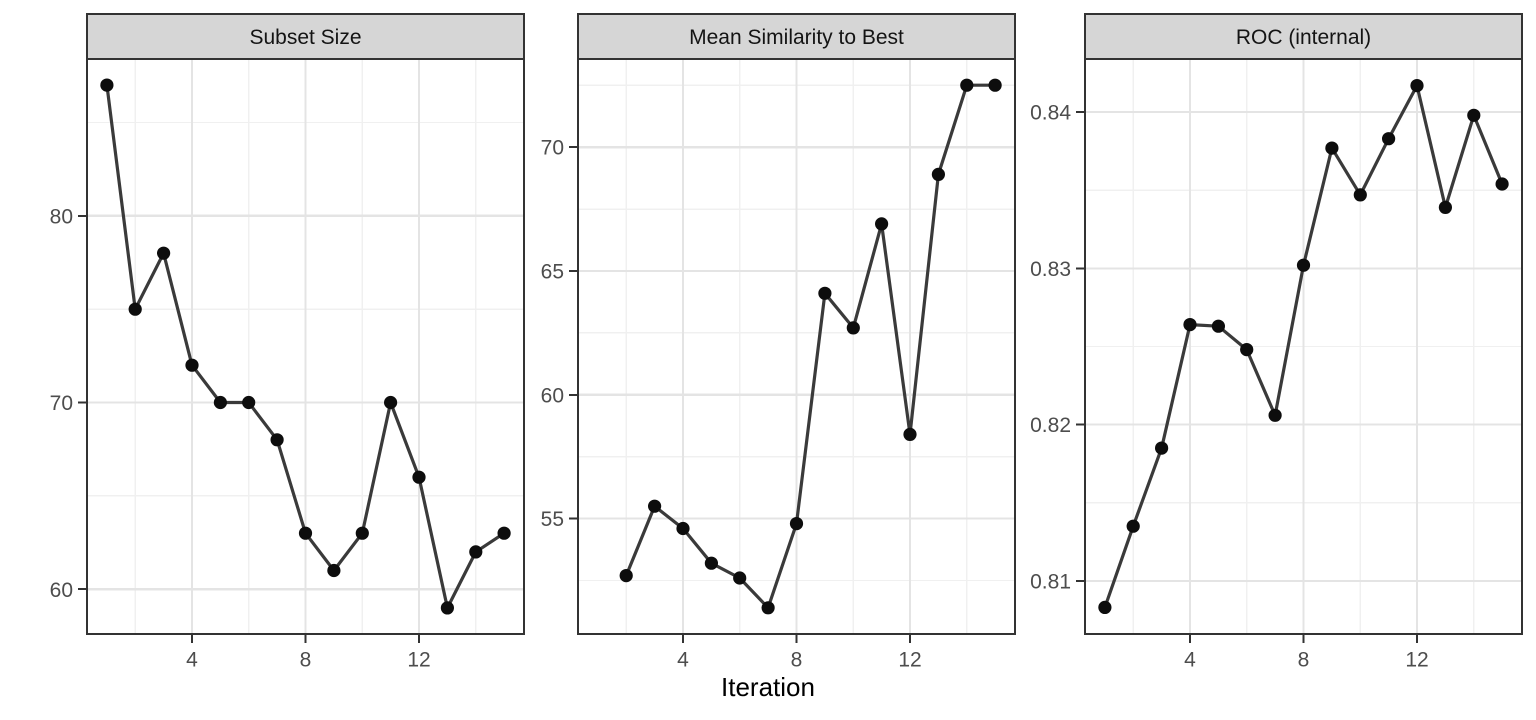 The height and width of the screenshot is (720, 1536). I want to click on y-tick-label: 55, so click(552, 519).